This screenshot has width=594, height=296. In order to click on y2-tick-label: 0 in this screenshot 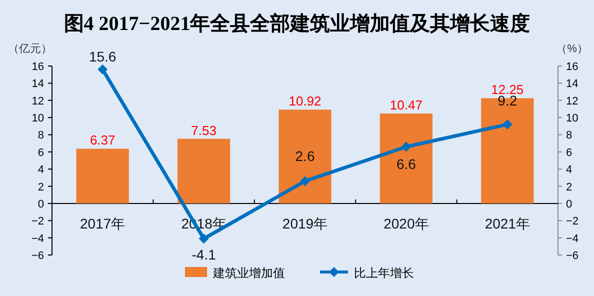, I will do `click(569, 204)`.